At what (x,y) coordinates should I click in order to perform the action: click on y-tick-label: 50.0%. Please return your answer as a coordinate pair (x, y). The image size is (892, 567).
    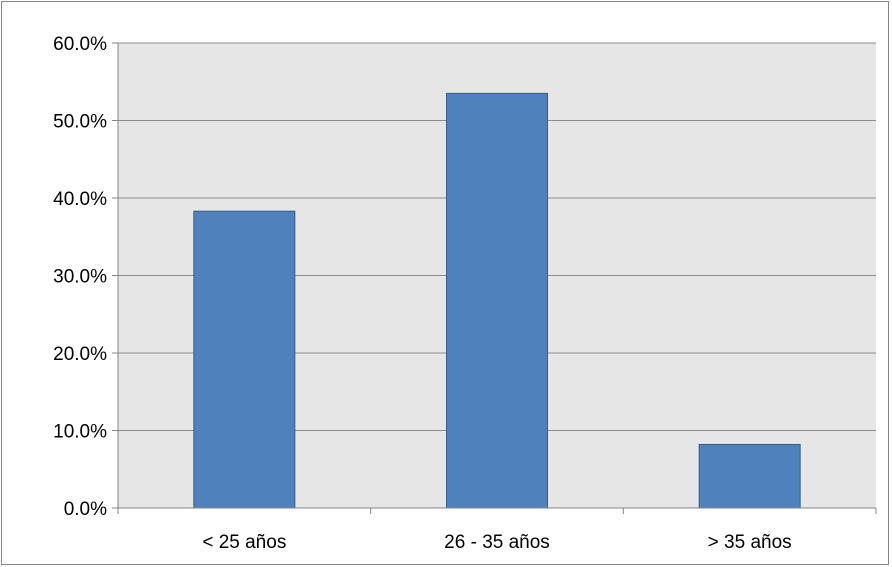
    Looking at the image, I should click on (80, 122).